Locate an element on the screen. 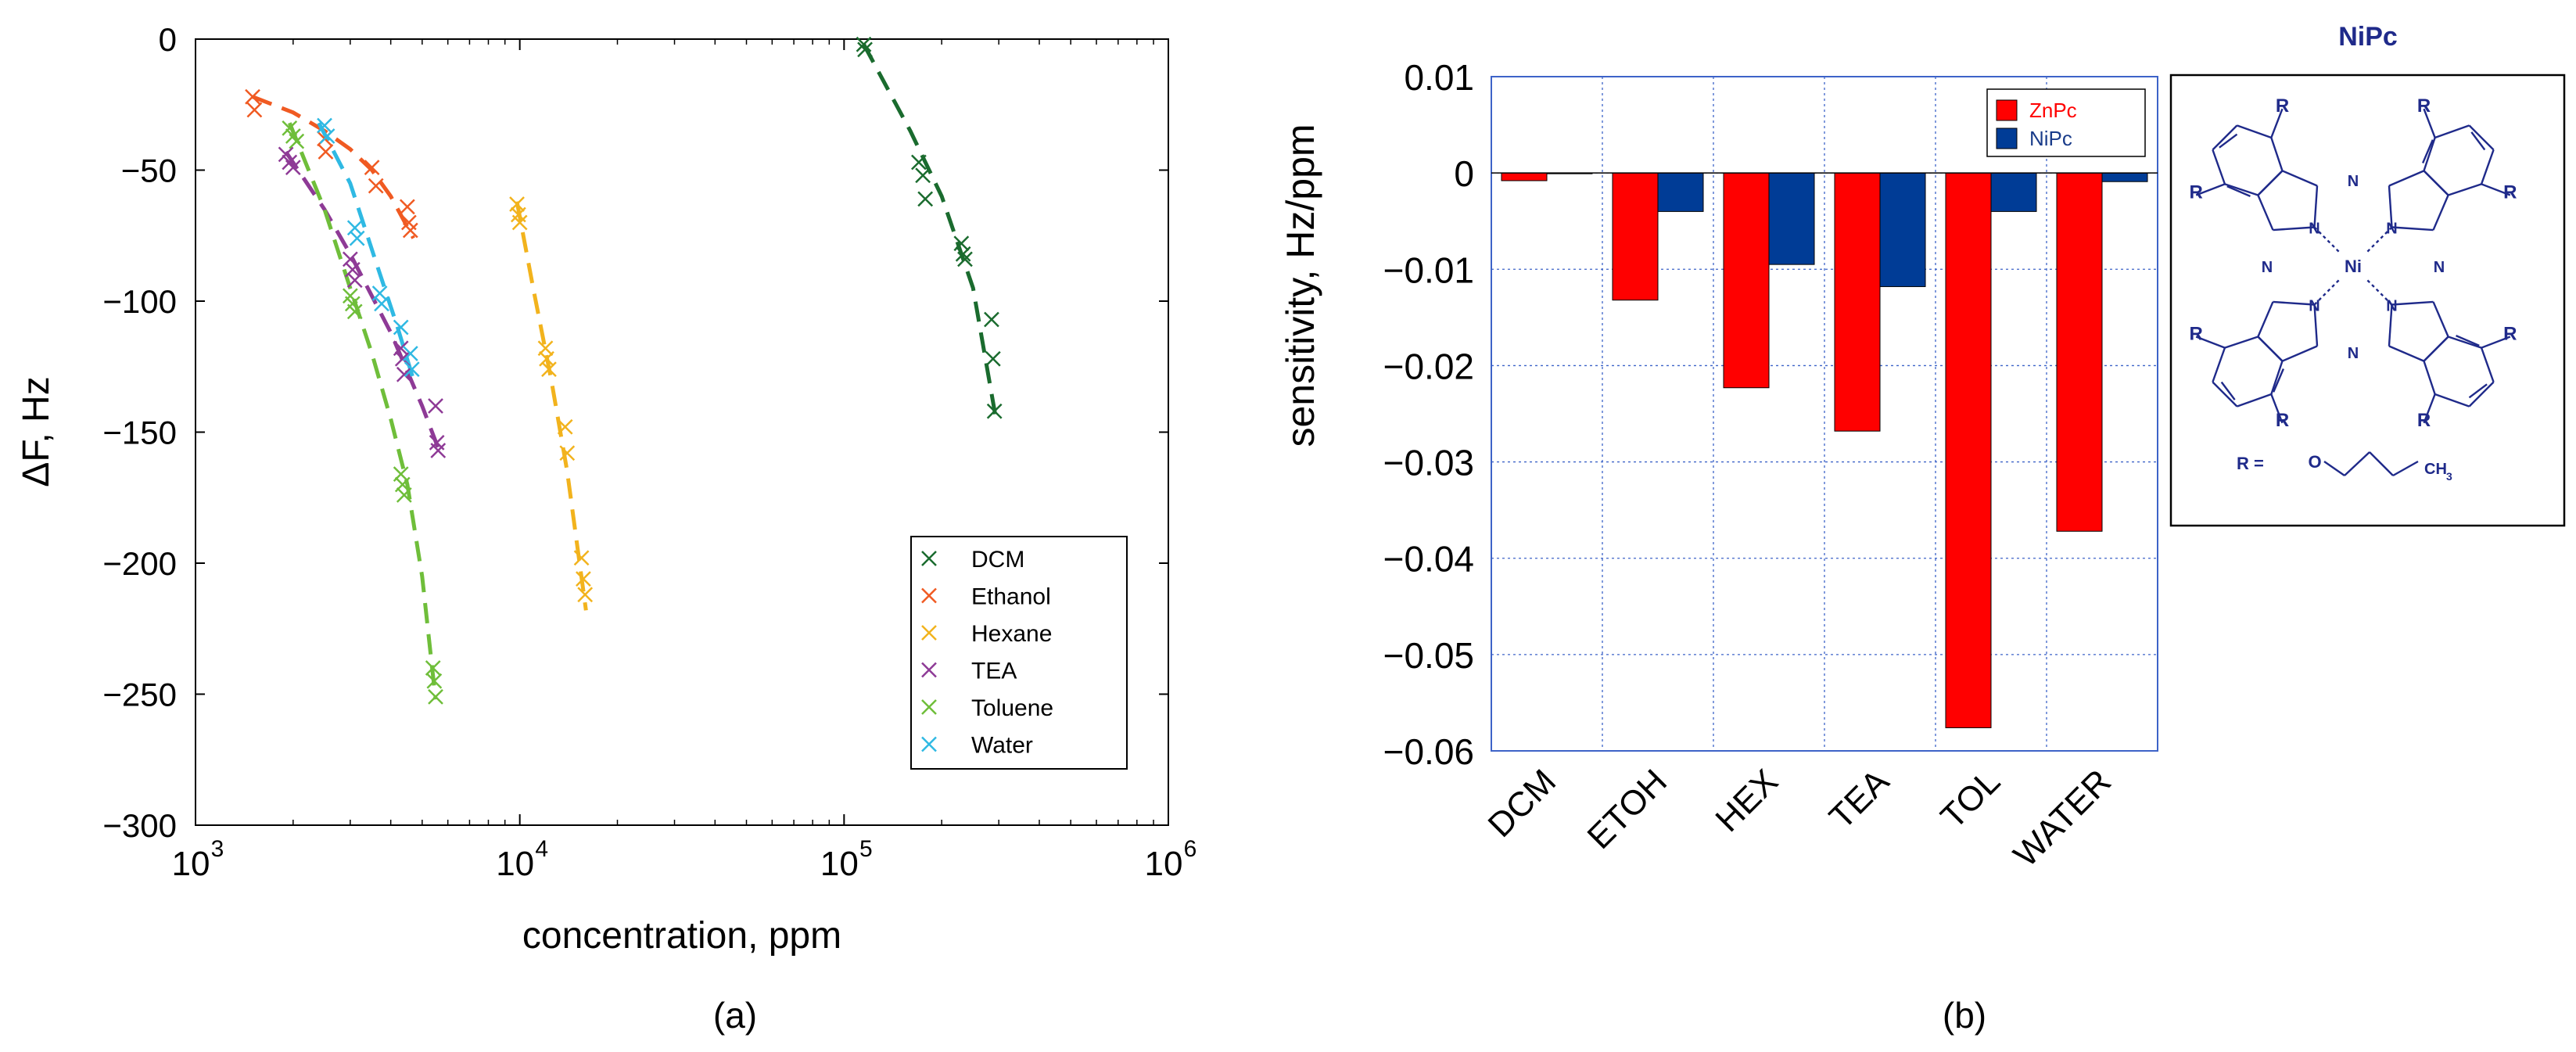  fit-curve-ethanol is located at coordinates (333, 167).